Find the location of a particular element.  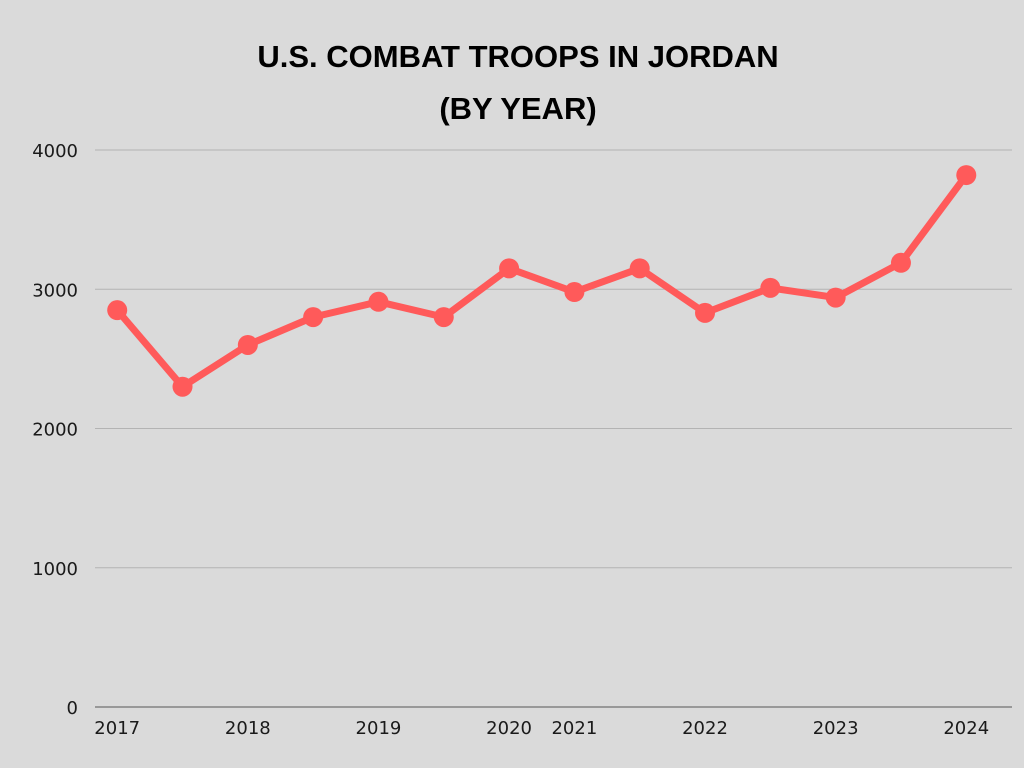

x-tick-label: 2022 is located at coordinates (705, 728).